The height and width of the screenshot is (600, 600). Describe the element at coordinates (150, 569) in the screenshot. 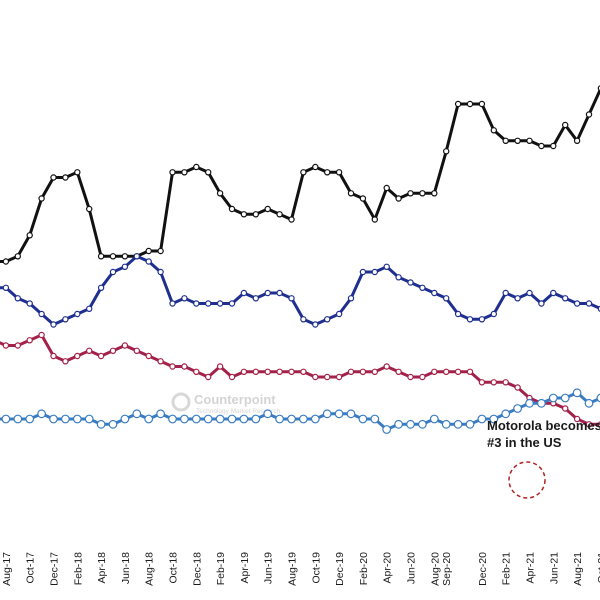

I see `x-tick-label: Aug-18` at that location.